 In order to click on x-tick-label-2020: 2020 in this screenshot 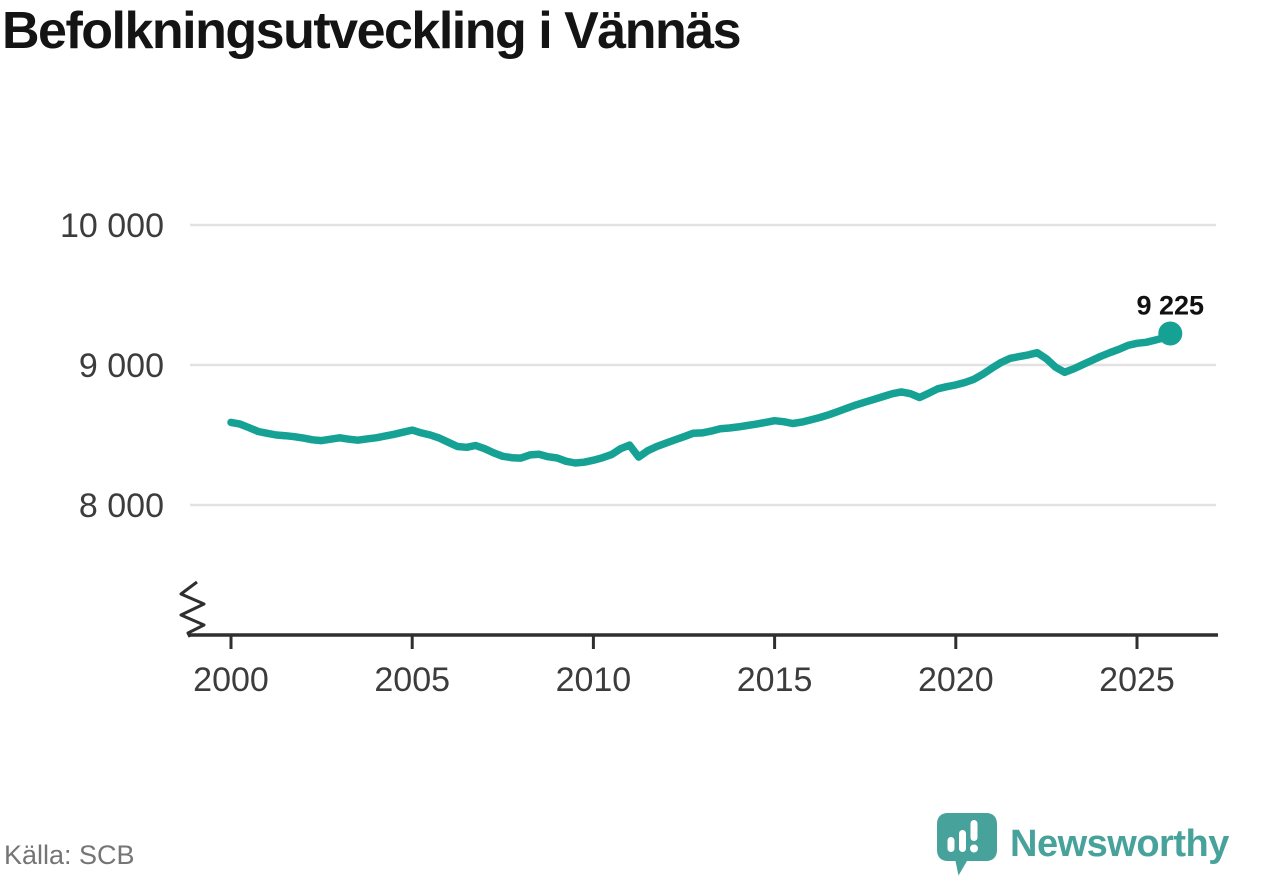, I will do `click(956, 680)`.